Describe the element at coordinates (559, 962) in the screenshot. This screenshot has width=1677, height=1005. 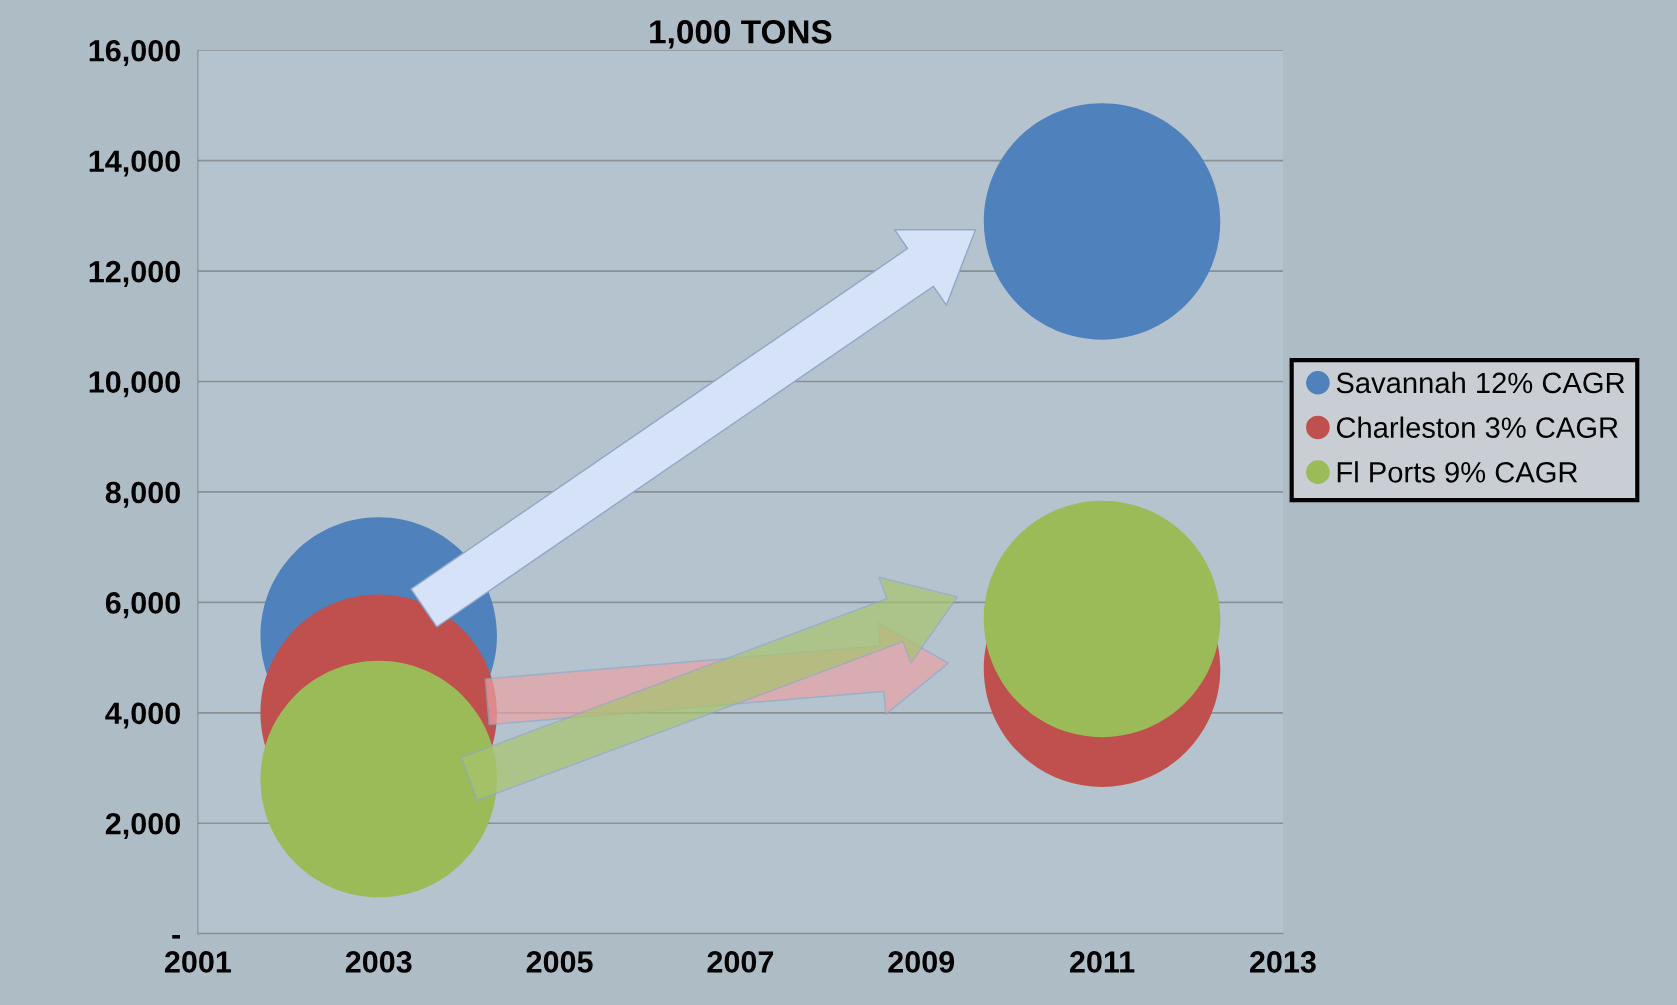
I see `x-tick-label: 2005` at that location.